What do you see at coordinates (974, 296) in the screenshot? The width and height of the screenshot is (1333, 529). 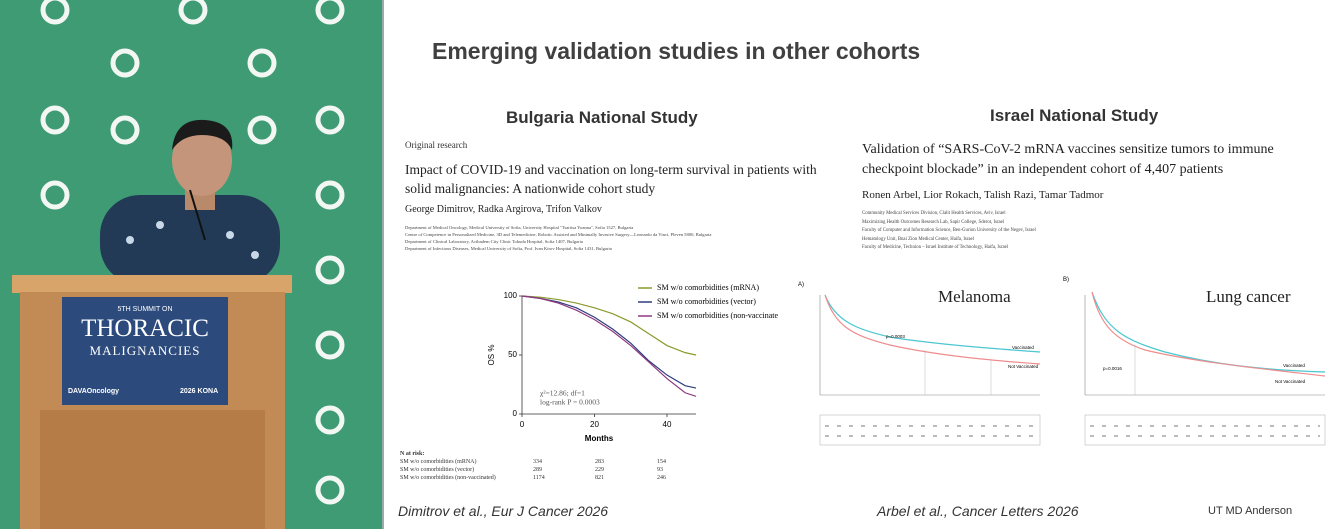 I see `panel-name: Melanoma` at bounding box center [974, 296].